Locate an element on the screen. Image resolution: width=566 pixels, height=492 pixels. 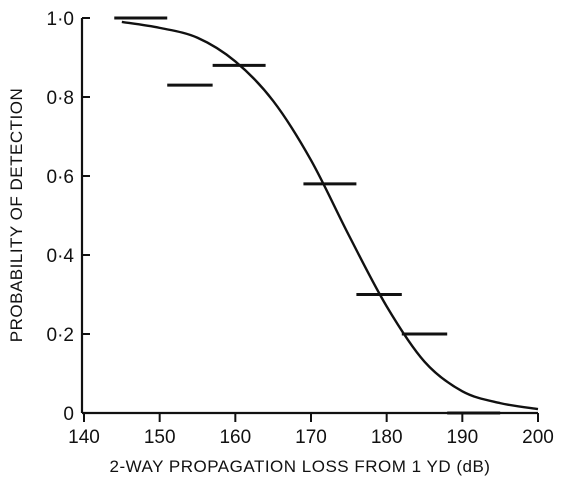
x-tick-label: 180 is located at coordinates (387, 437).